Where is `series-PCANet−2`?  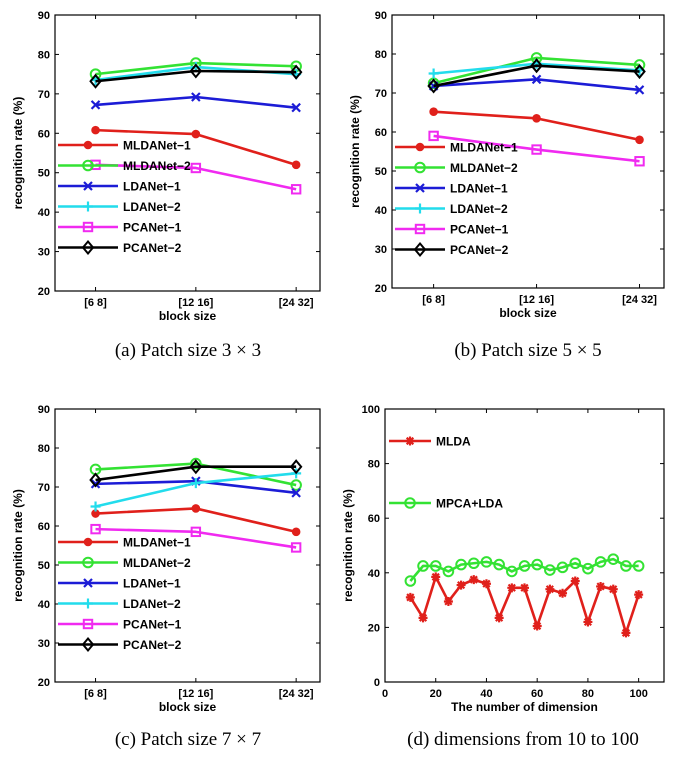 series-PCANet−2 is located at coordinates (536, 76).